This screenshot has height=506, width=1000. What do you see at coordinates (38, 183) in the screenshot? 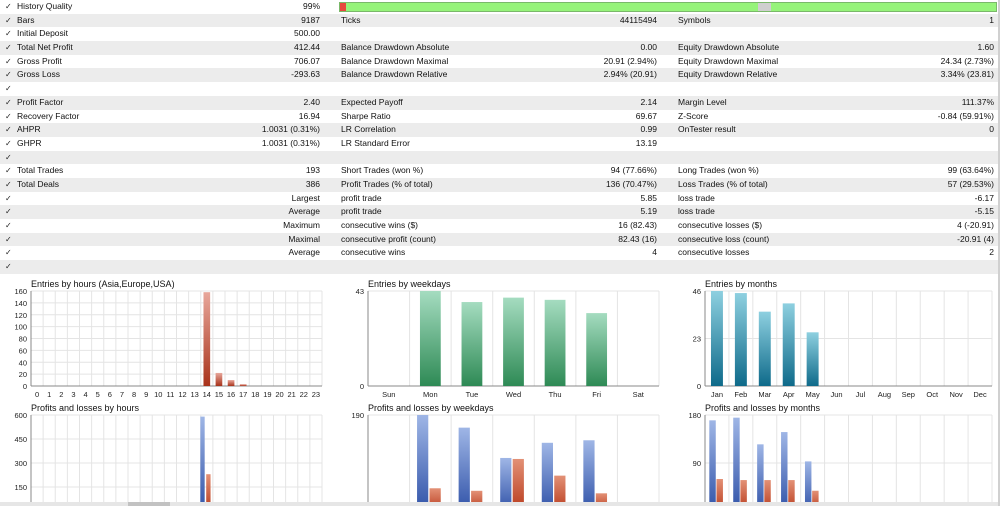
I see `stat-c1l: Total Deals` at bounding box center [38, 183].